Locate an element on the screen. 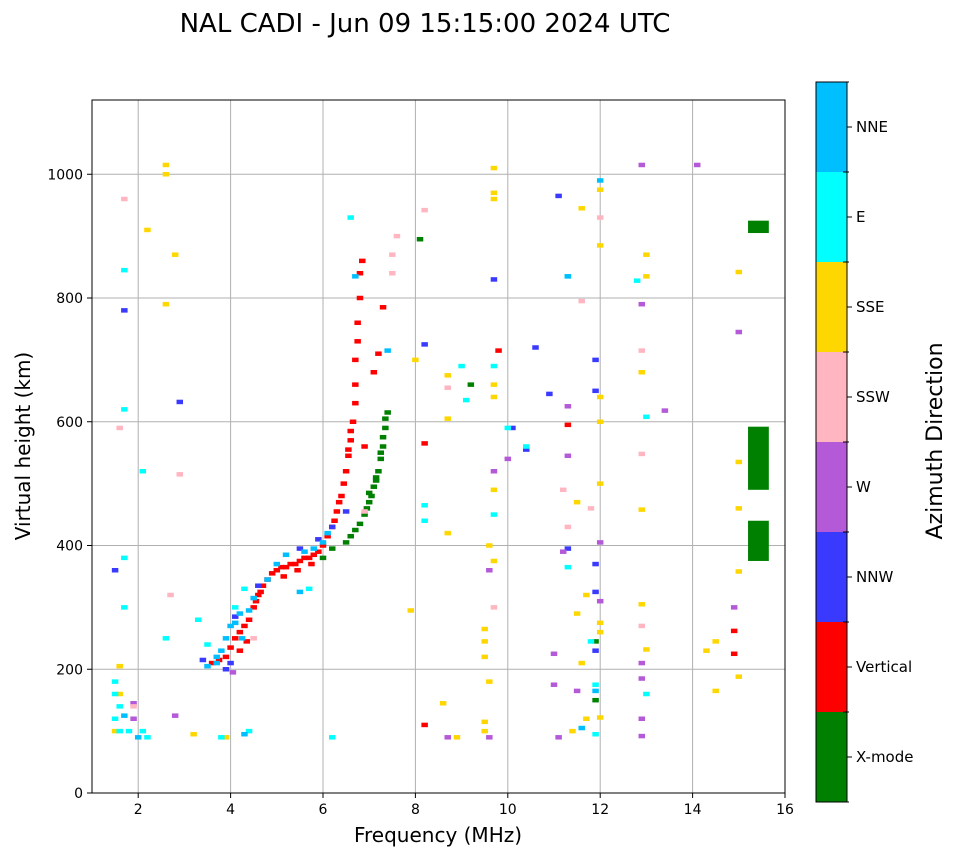  colorbar: X-mode Vertical NNW W SSW SSE E NNE is located at coordinates (864, 442).